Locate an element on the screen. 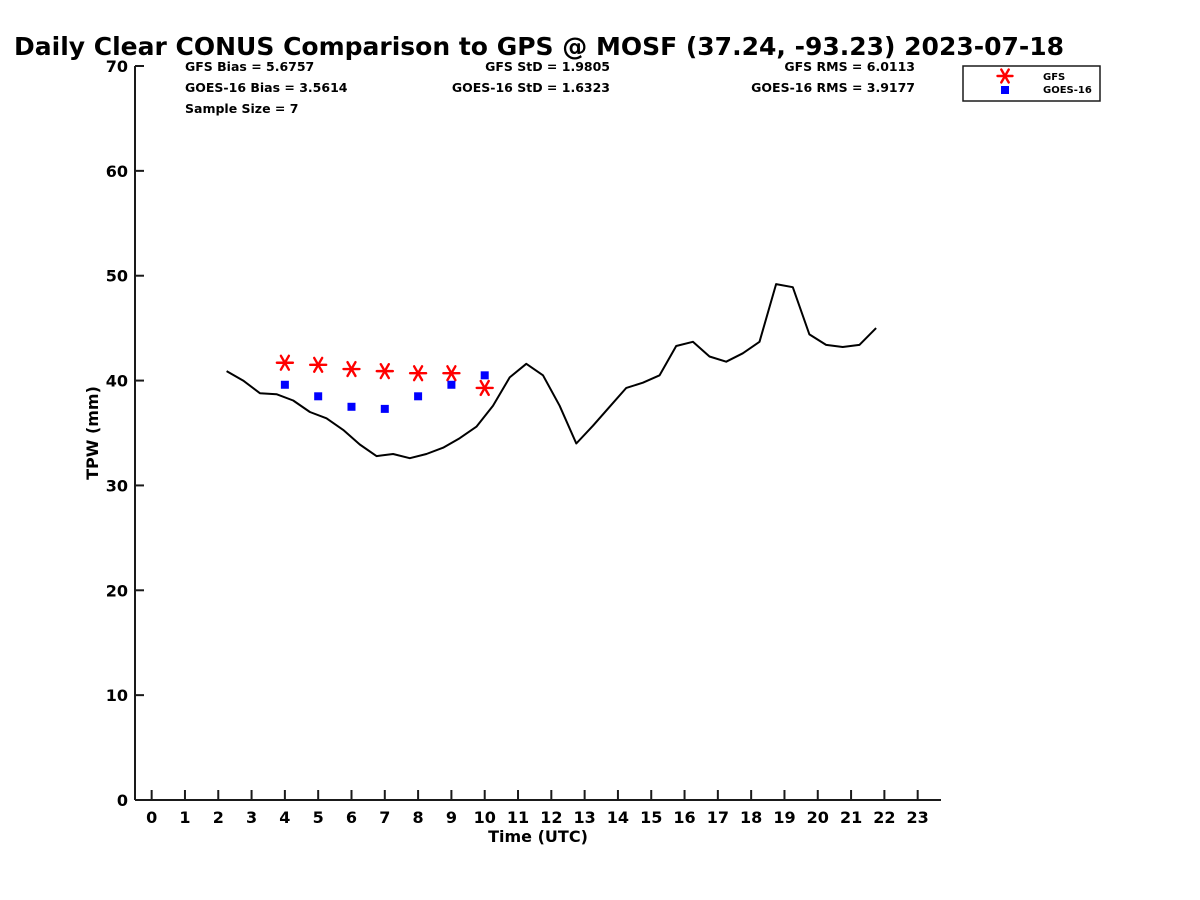 This screenshot has height=900, width=1200. stat-goes-std: GOES-16 StD = 1.6323 is located at coordinates (531, 87).